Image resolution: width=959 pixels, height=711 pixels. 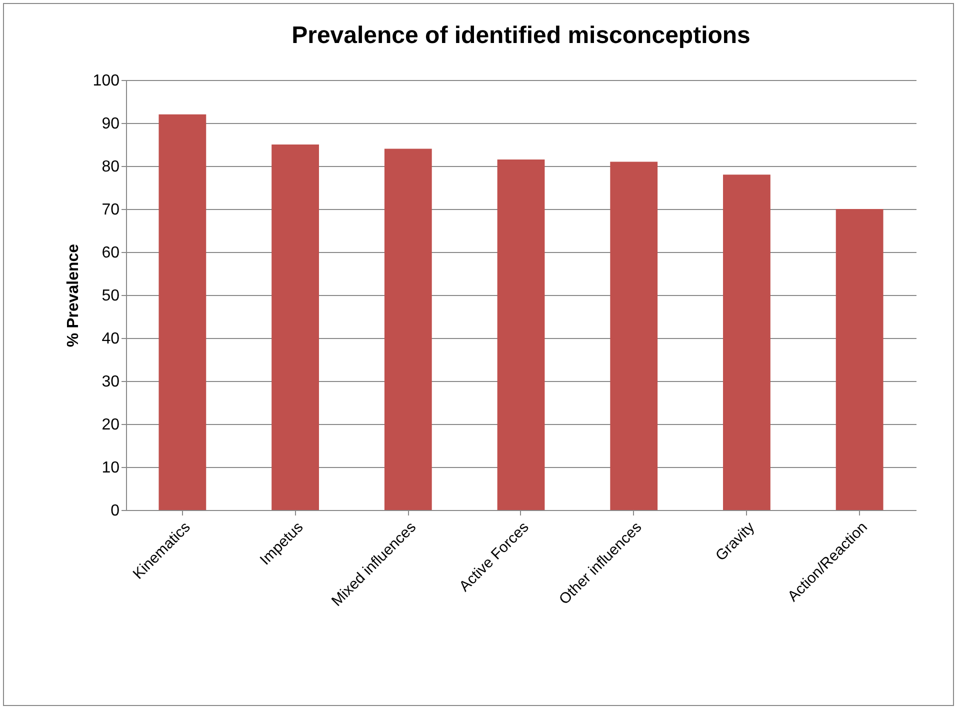 I want to click on y-tick-label: 90, so click(x=111, y=124).